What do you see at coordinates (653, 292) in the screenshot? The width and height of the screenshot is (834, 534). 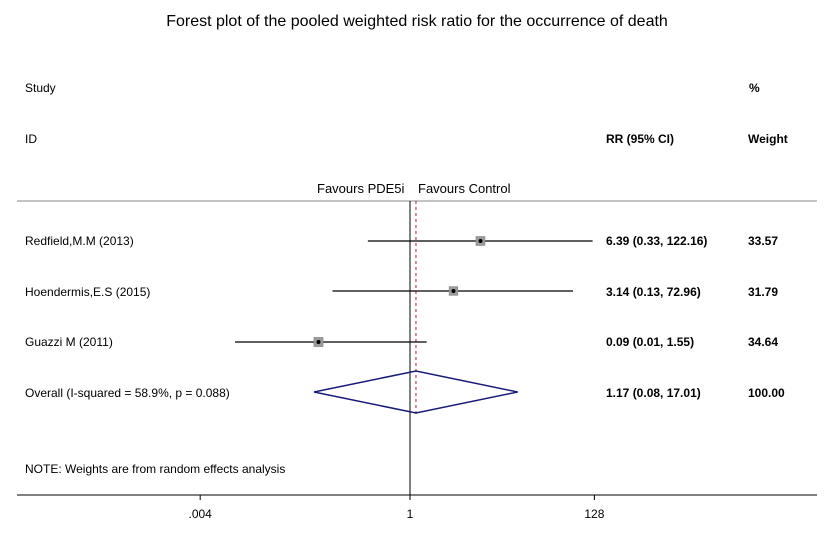 I see `study-ci-text: 3.14 (0.13, 72.96)` at bounding box center [653, 292].